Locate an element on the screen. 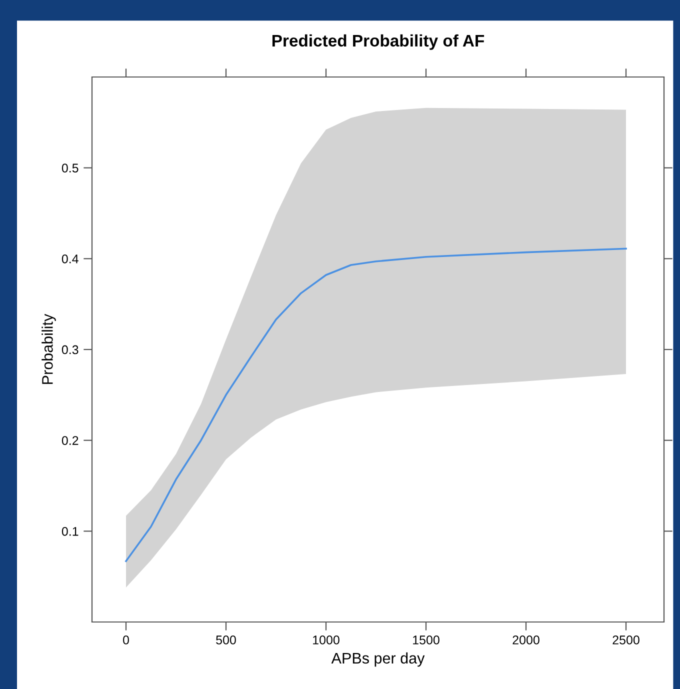  x-tick-label: 2000 is located at coordinates (526, 640).